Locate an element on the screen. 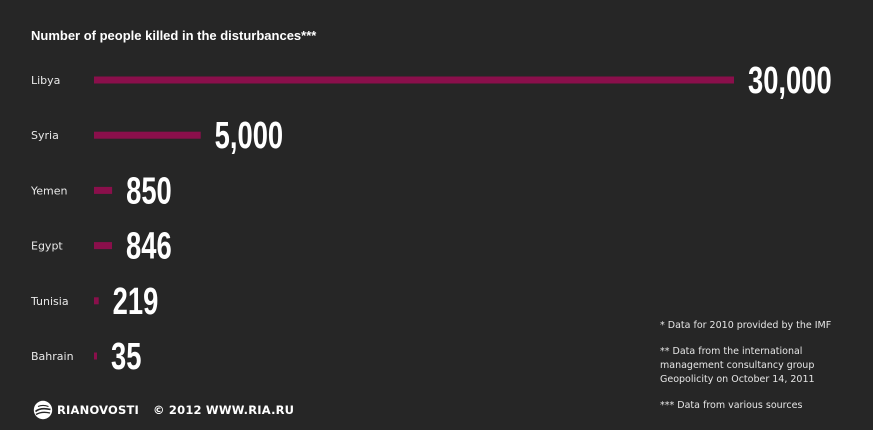 This screenshot has height=430, width=873. value-label-libya: 30,000 is located at coordinates (790, 81).